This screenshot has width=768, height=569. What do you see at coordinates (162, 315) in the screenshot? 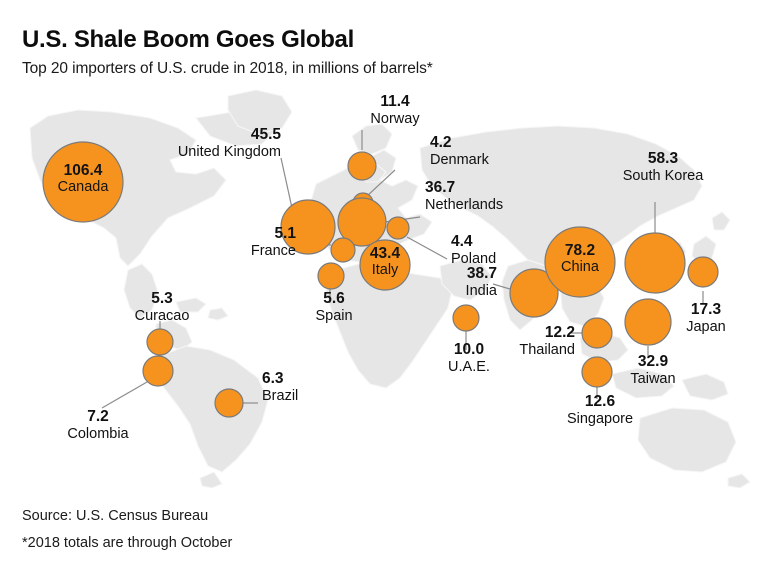
I see `name-curacao: Curacao` at bounding box center [162, 315].